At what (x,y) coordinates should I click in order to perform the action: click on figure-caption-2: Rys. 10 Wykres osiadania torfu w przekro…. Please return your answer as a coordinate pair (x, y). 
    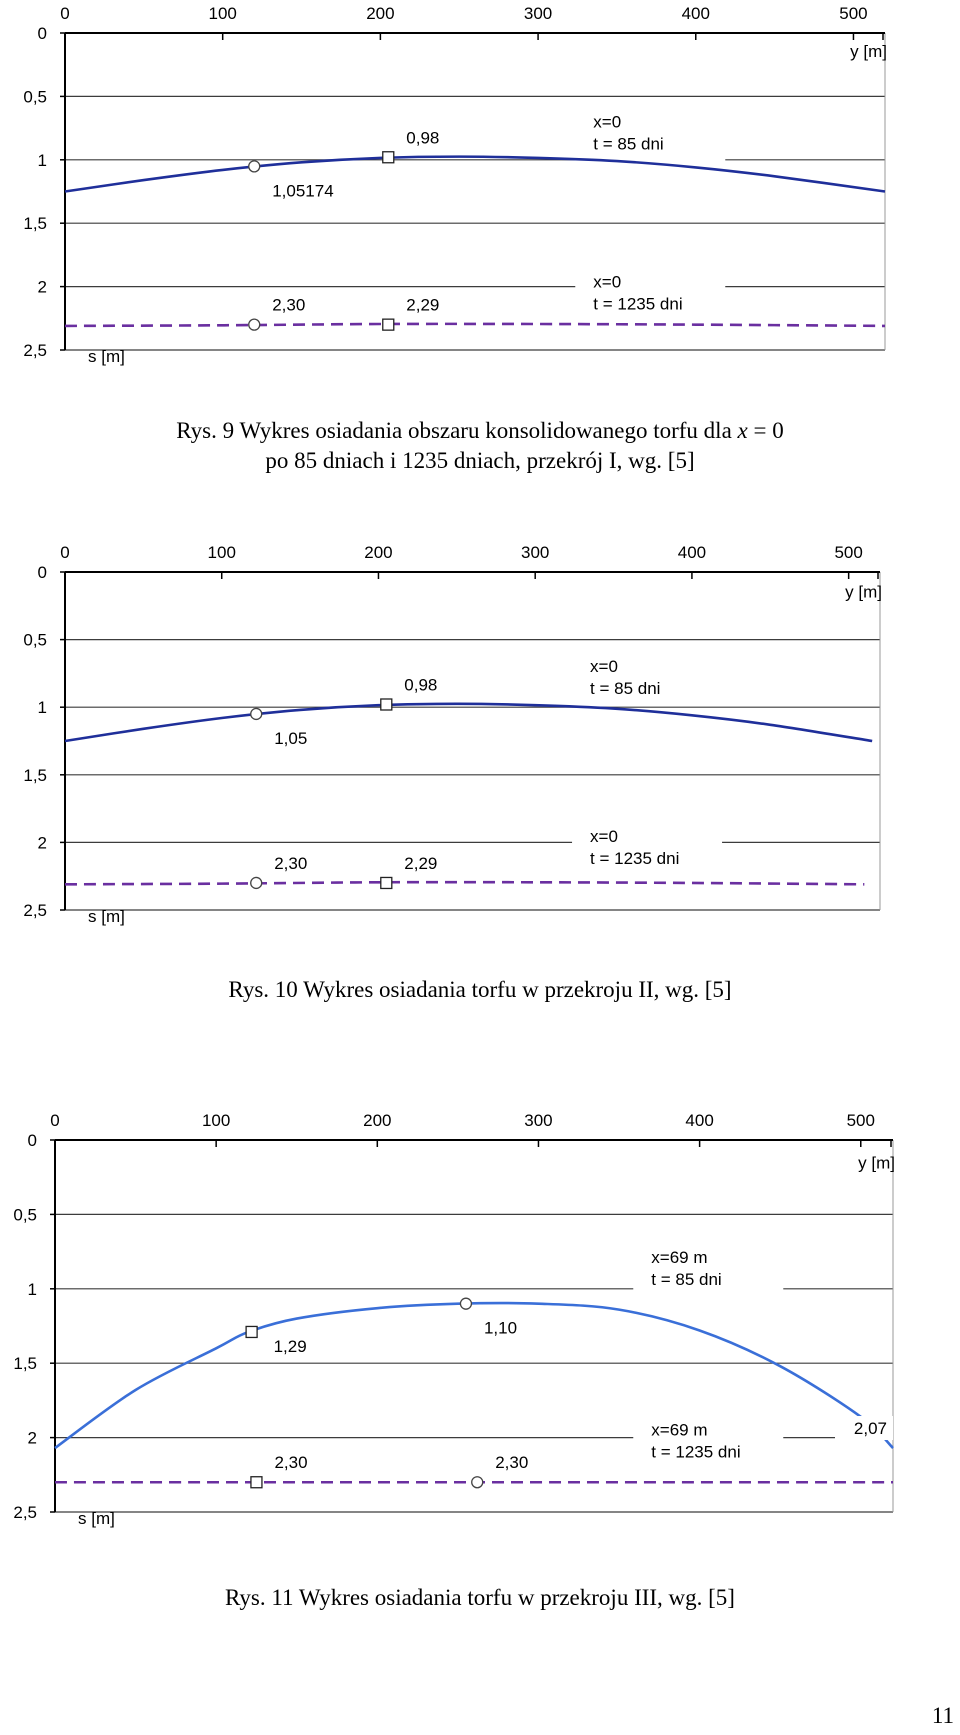
    Looking at the image, I should click on (480, 990).